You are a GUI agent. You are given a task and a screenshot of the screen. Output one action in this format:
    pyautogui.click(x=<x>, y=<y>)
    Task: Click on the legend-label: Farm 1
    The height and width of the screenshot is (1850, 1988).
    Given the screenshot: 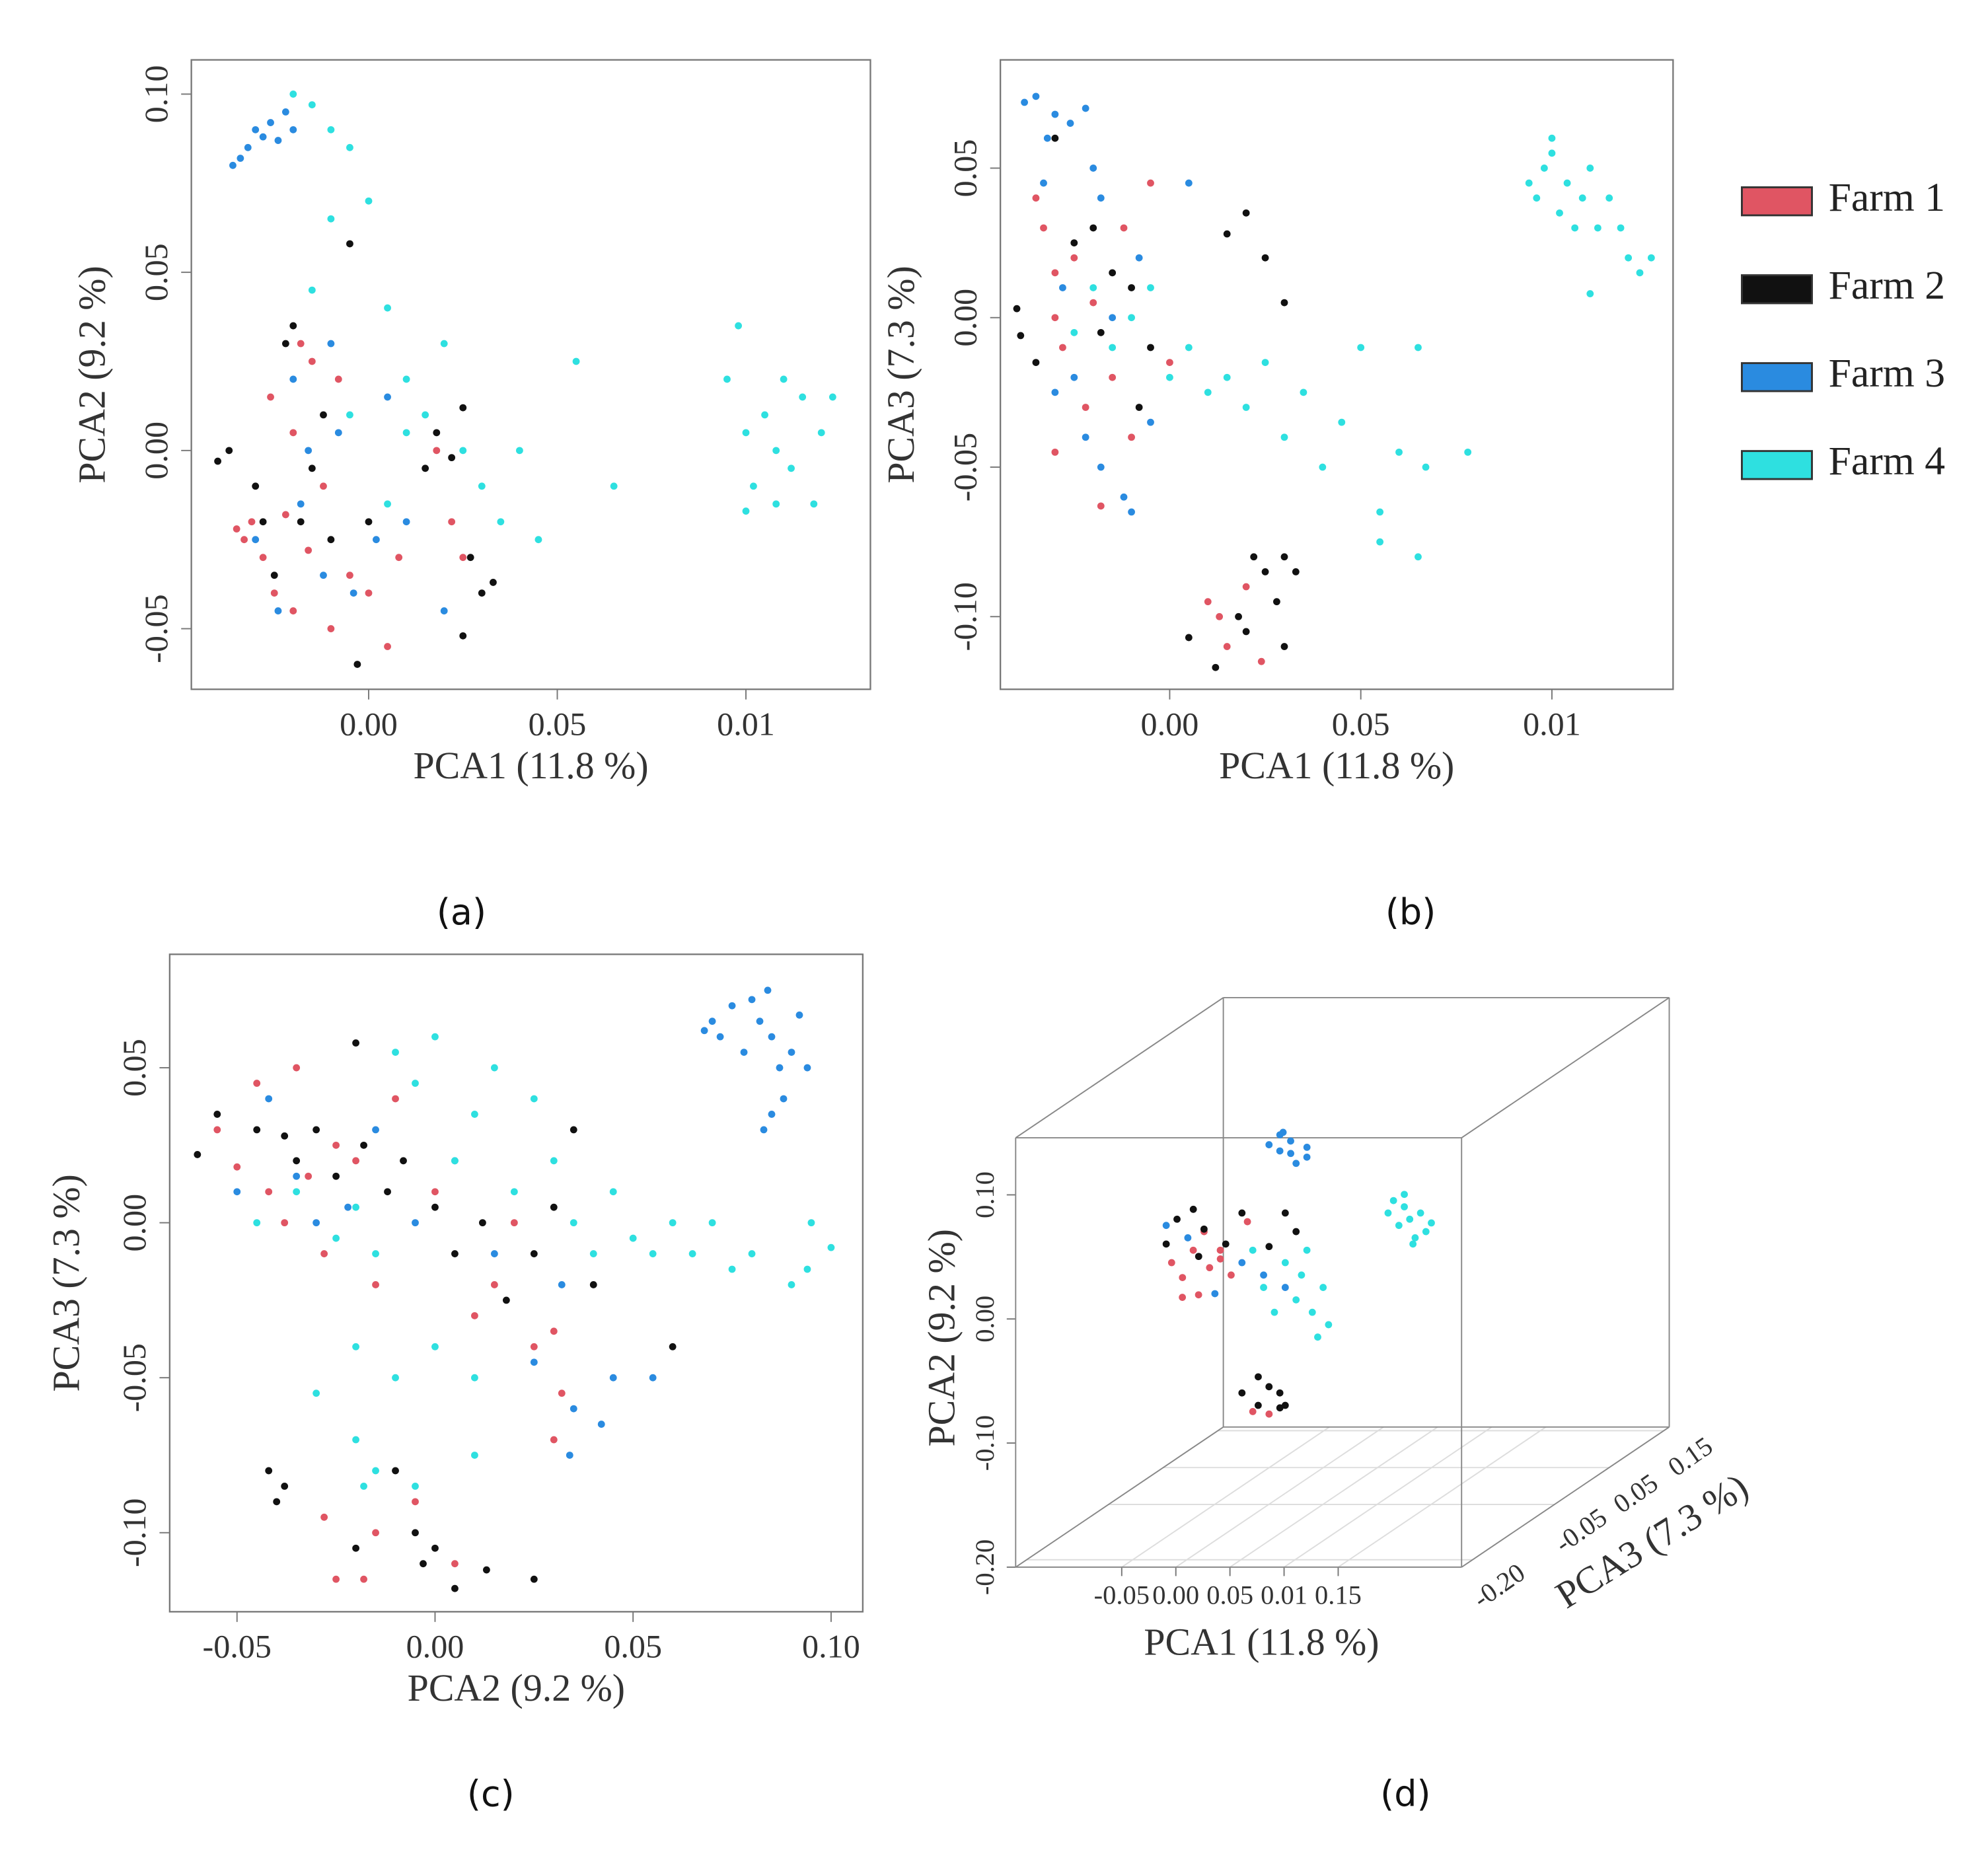 What is the action you would take?
    pyautogui.click(x=1887, y=198)
    